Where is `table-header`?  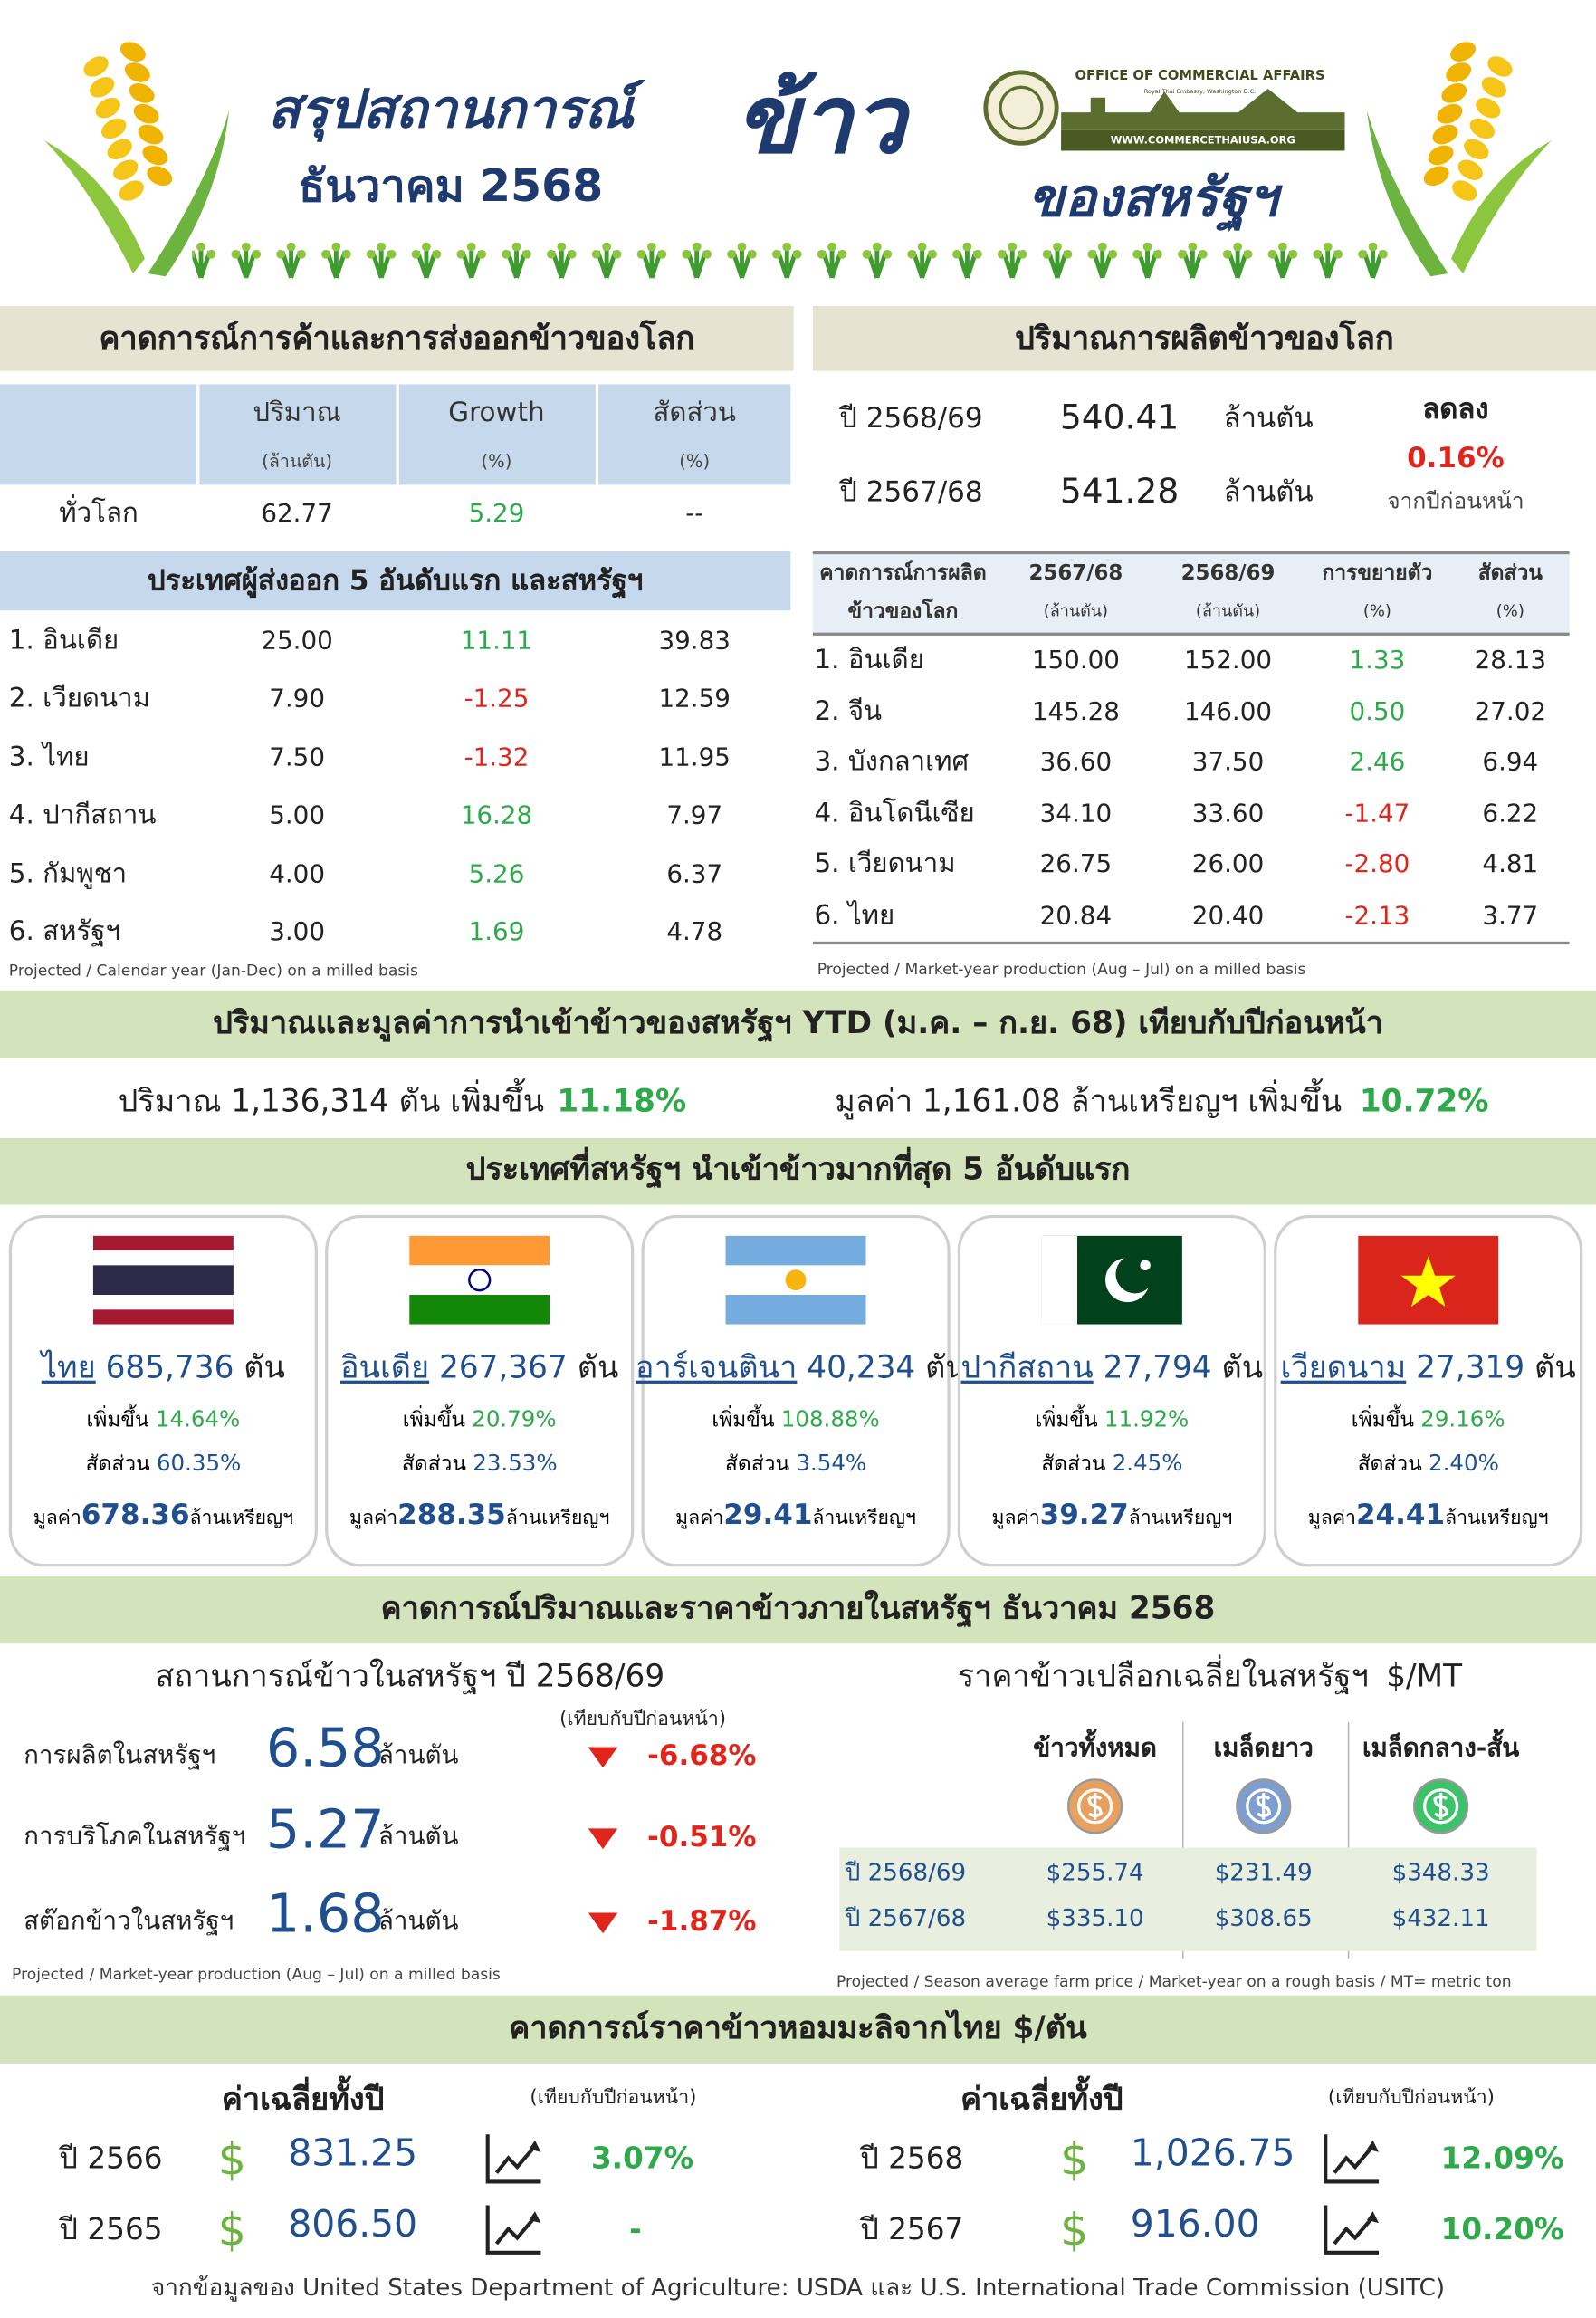
table-header is located at coordinates (395, 434).